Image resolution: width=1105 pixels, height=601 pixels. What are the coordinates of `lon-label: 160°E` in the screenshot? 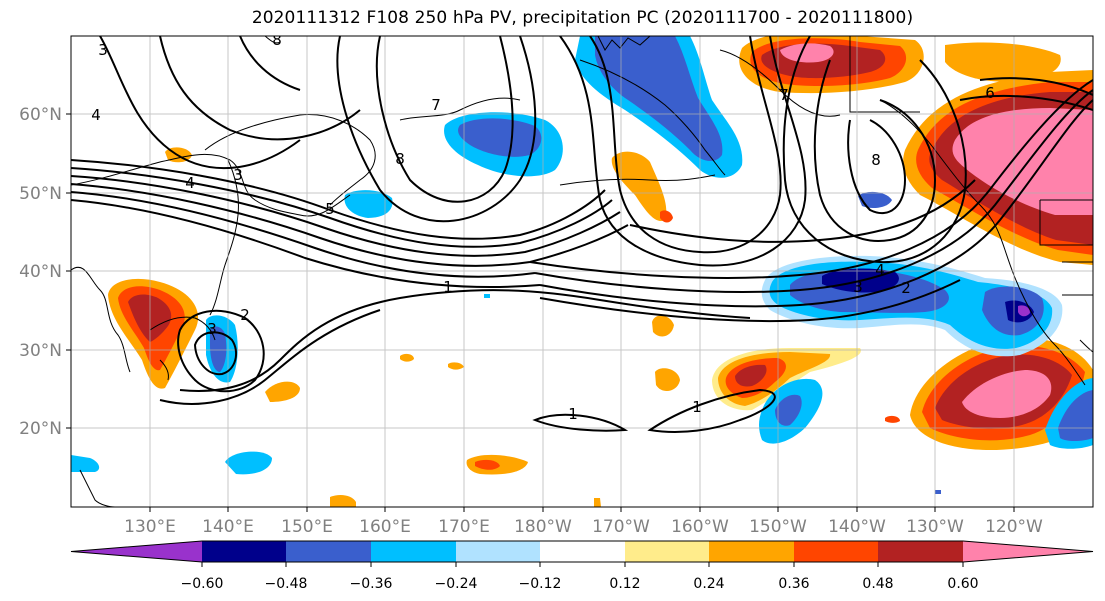 It's located at (385, 527).